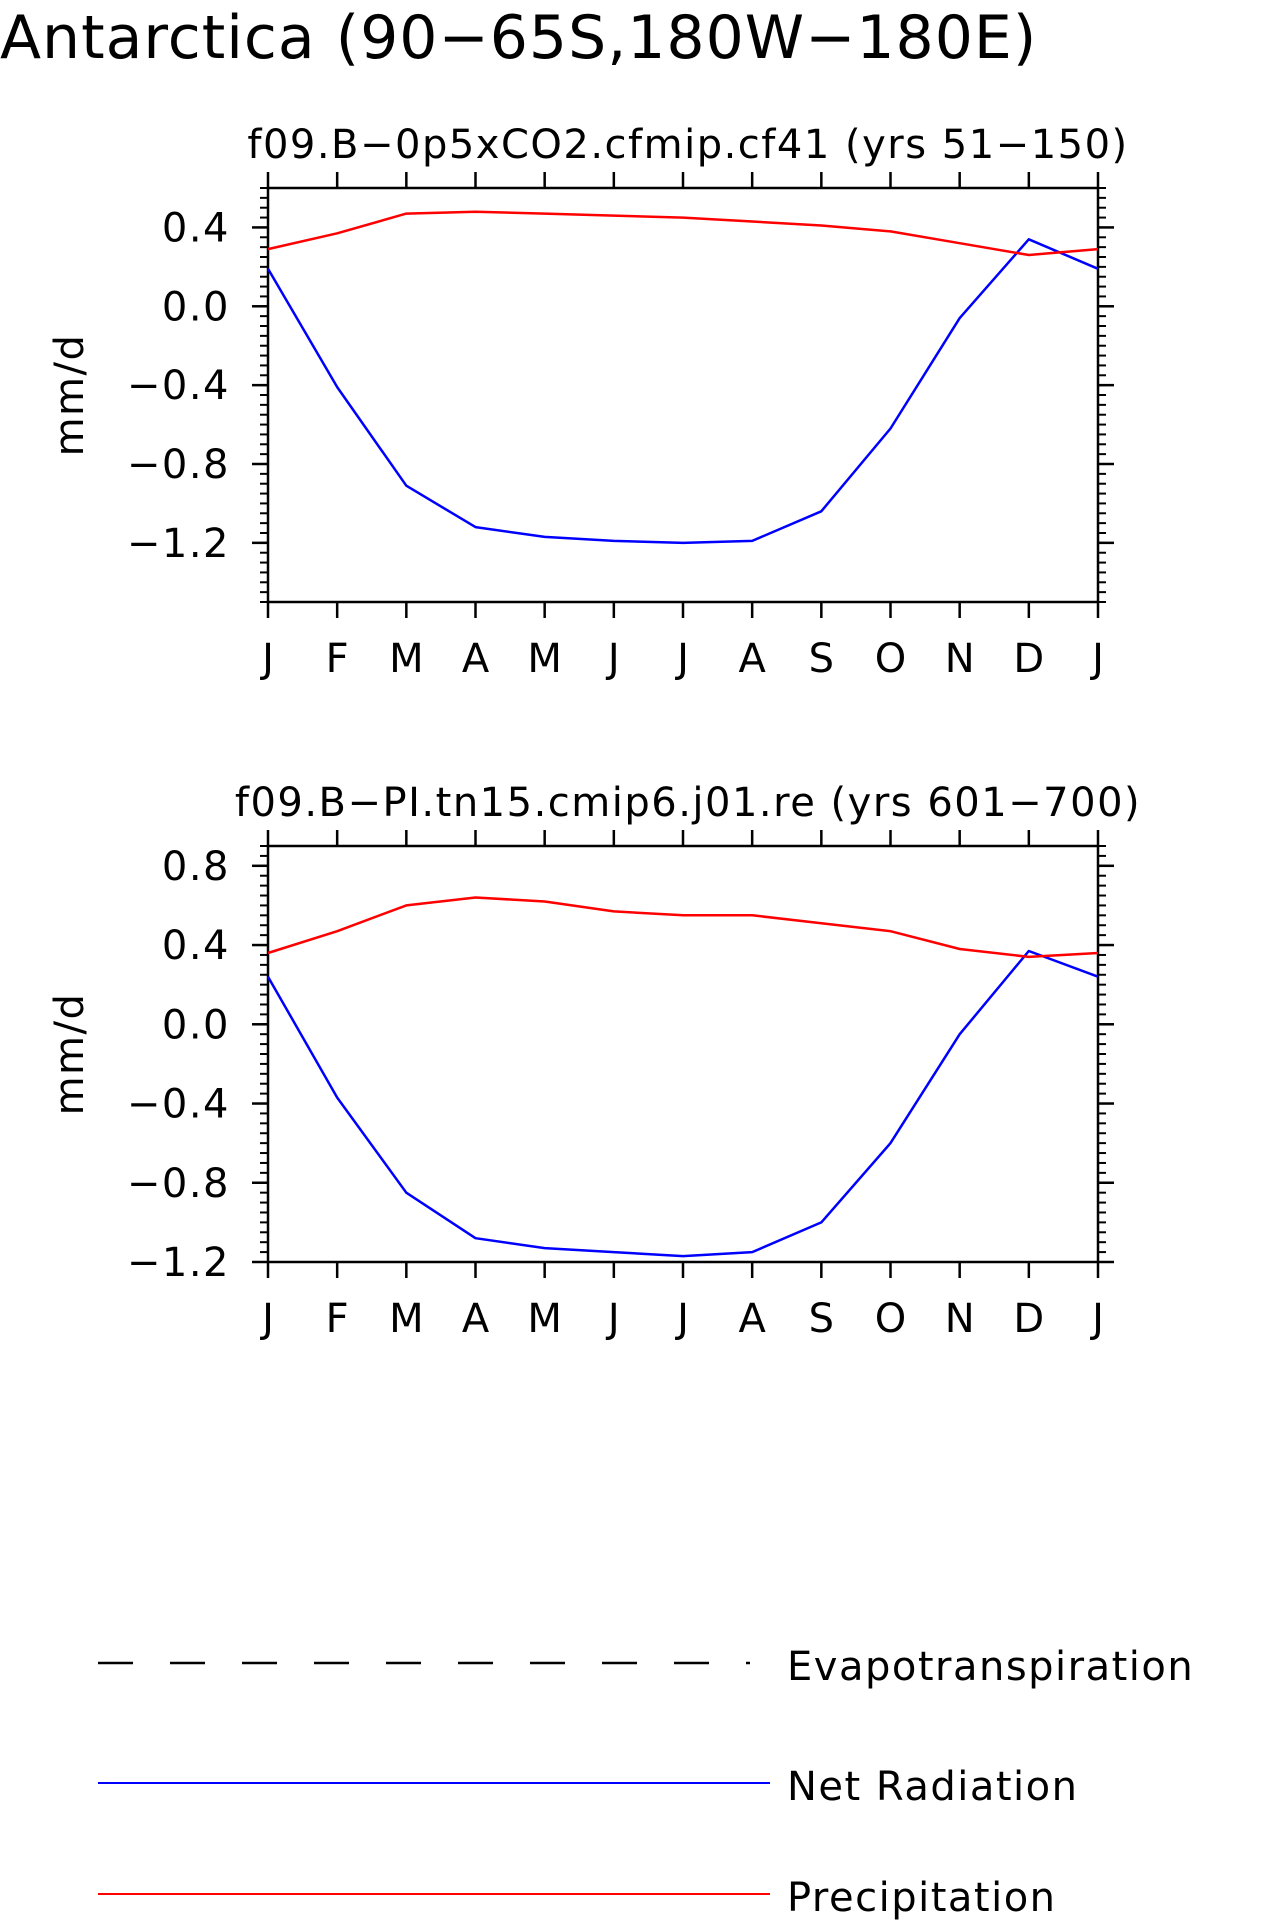  Describe the element at coordinates (990, 1667) in the screenshot. I see `legend-label-evapotranspiration: Evapotranspiration` at that location.